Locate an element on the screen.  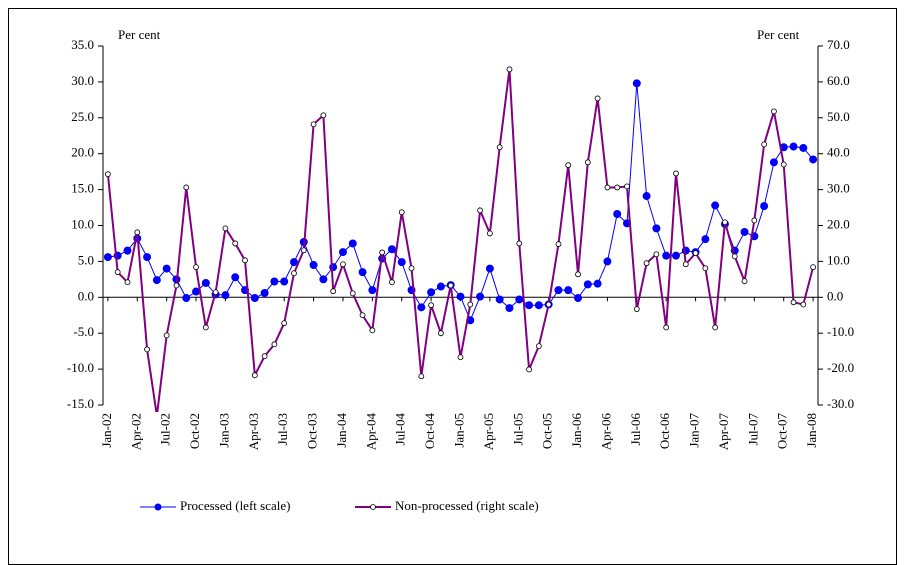
x-tick-label: Oct-05 is located at coordinates (547, 431).